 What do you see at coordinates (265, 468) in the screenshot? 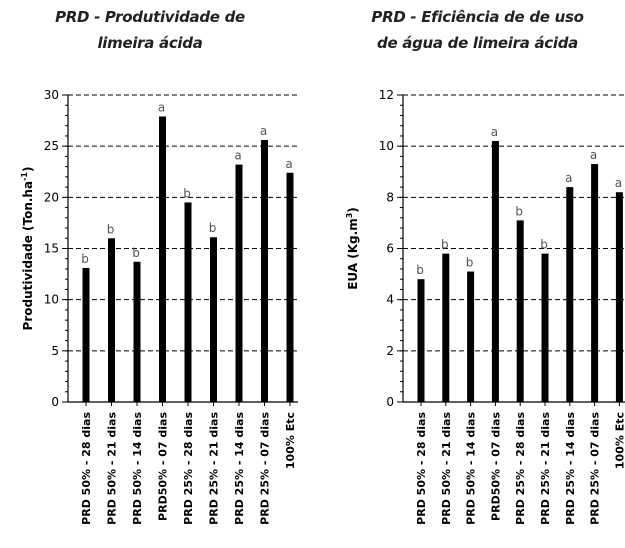
I see `chart1-category-label: PRD 25% - 07 dias` at bounding box center [265, 468].